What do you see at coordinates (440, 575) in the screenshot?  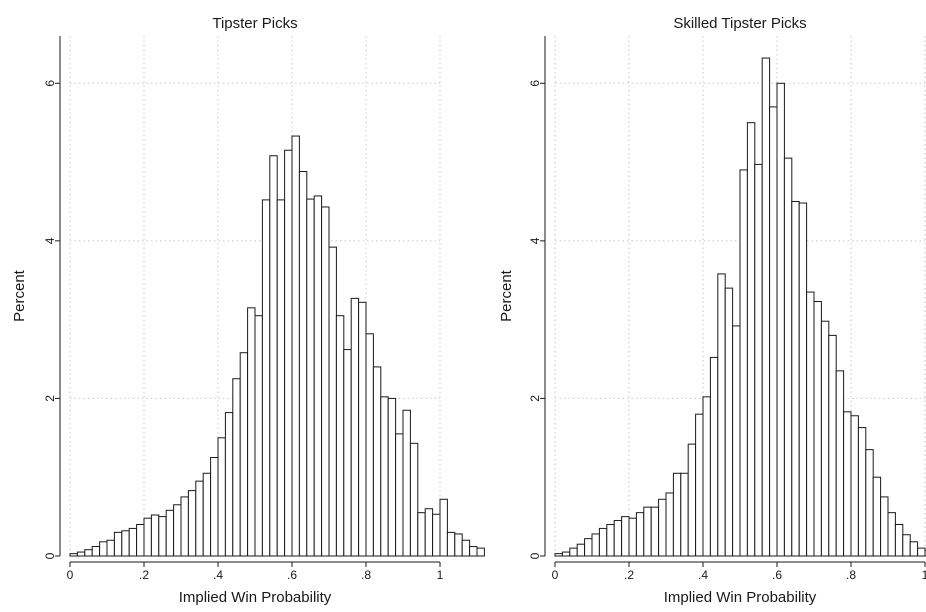 I see `panel1-xtick-label-5: 1` at bounding box center [440, 575].